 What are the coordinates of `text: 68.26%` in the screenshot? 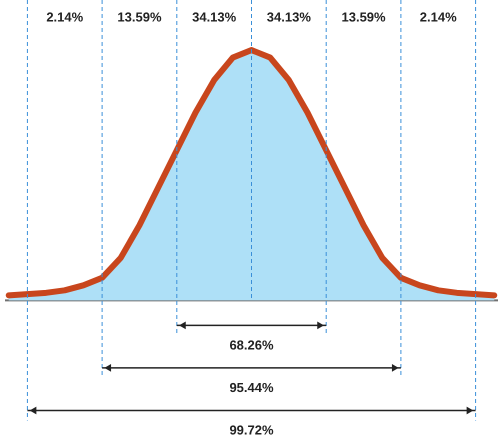 It's located at (251, 344).